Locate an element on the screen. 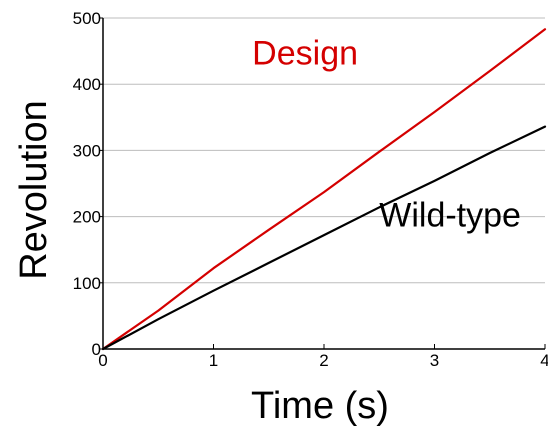 The image size is (548, 427). y-tick-label-500: 500 is located at coordinates (87, 18).